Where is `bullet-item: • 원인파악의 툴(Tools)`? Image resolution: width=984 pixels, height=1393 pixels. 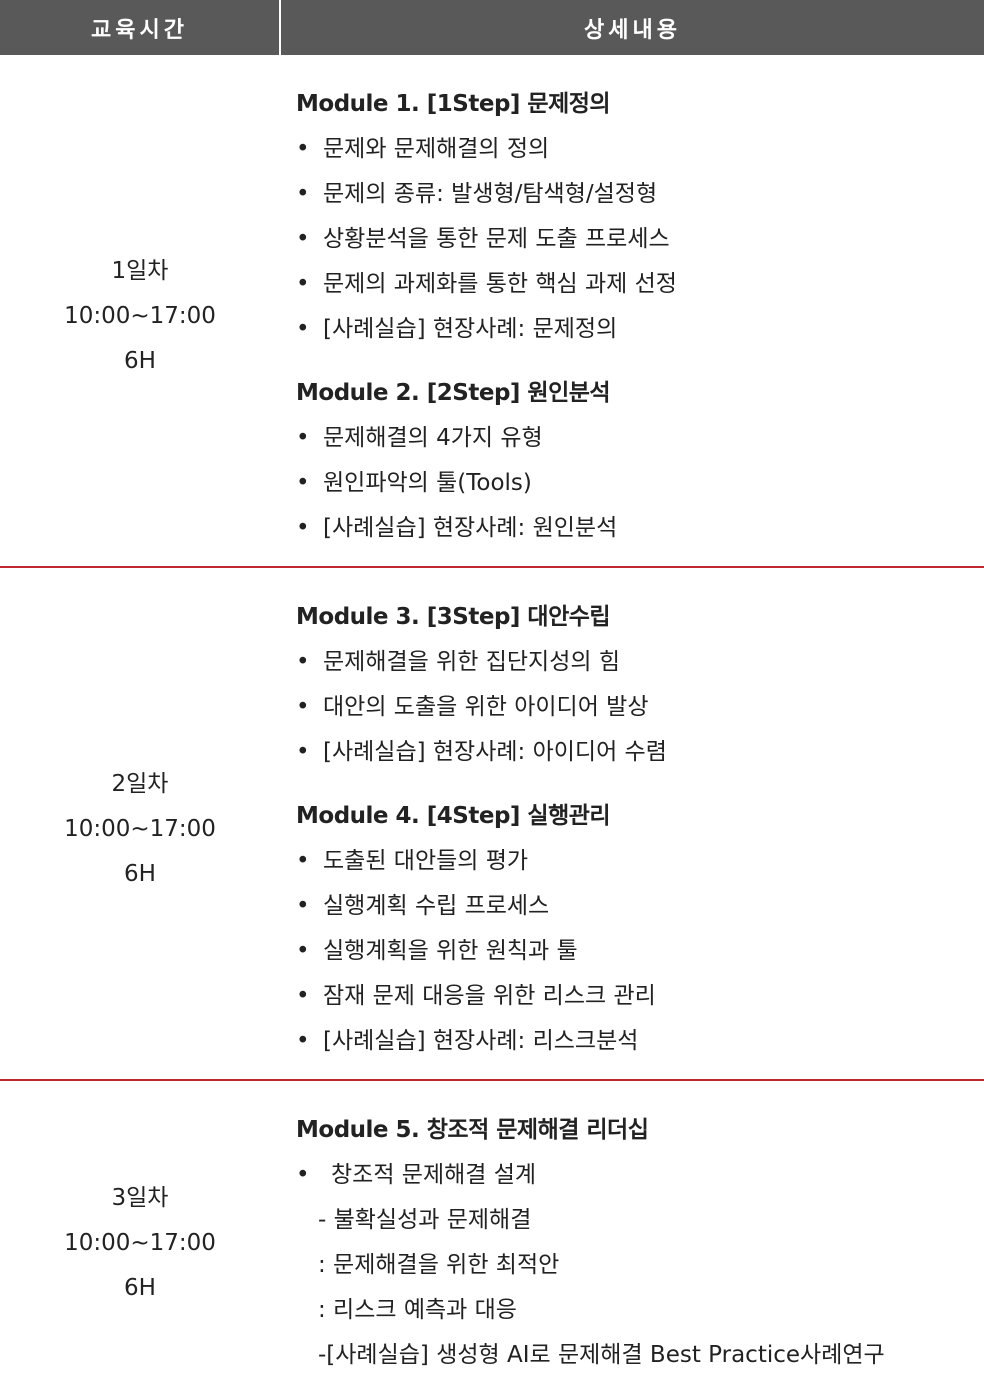
bullet-item: • 원인파악의 툴(Tools) is located at coordinates (640, 483).